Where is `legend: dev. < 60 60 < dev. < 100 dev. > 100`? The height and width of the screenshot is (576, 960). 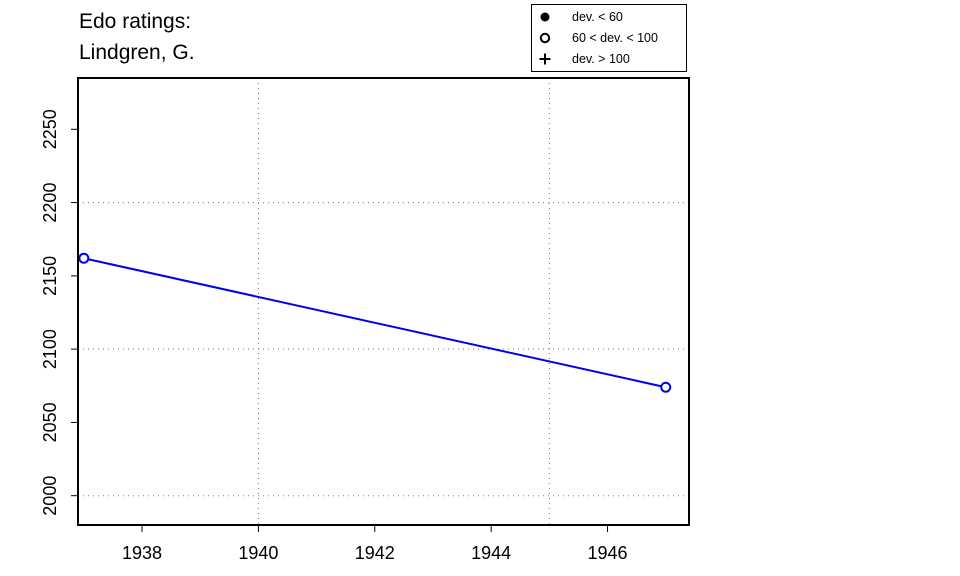 legend: dev. < 60 60 < dev. < 100 dev. > 100 is located at coordinates (609, 38).